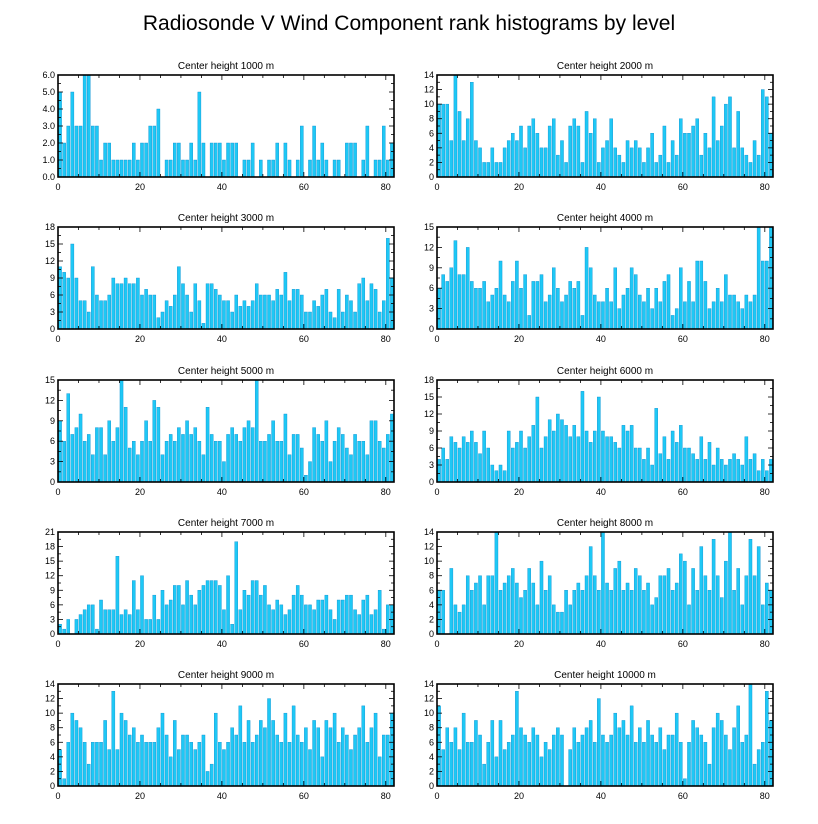 The width and height of the screenshot is (818, 824). I want to click on y-tick-label: 4, so click(52, 757).